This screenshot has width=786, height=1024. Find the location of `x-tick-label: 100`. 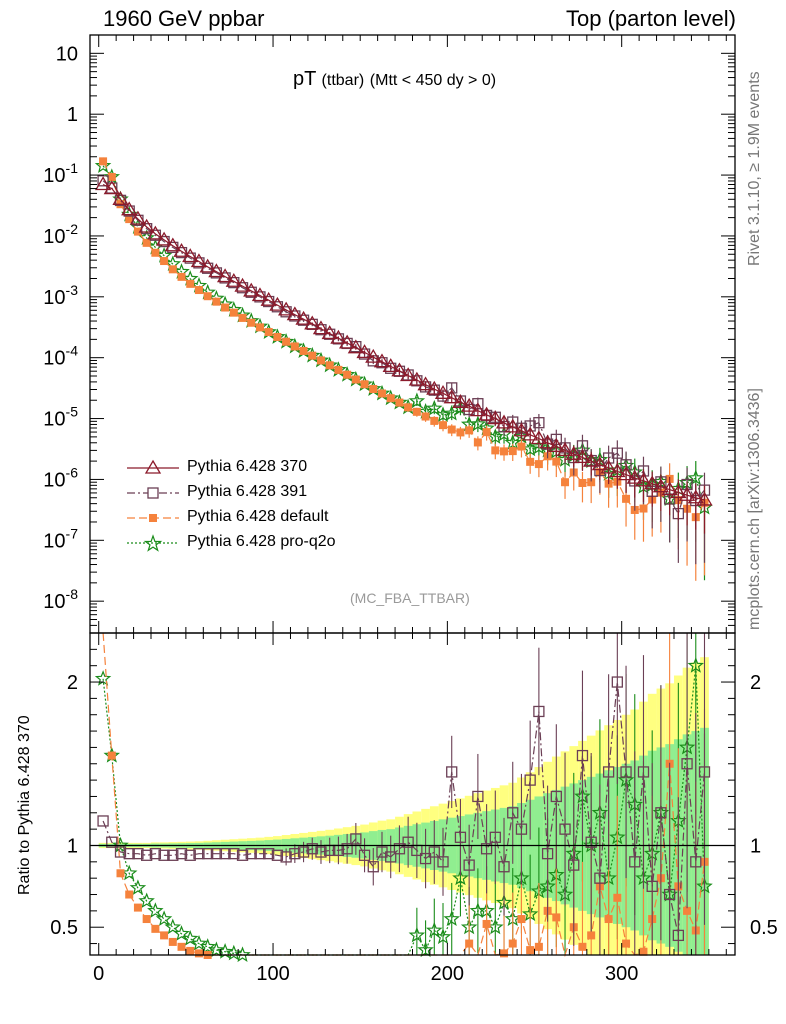

x-tick-label: 100 is located at coordinates (272, 974).